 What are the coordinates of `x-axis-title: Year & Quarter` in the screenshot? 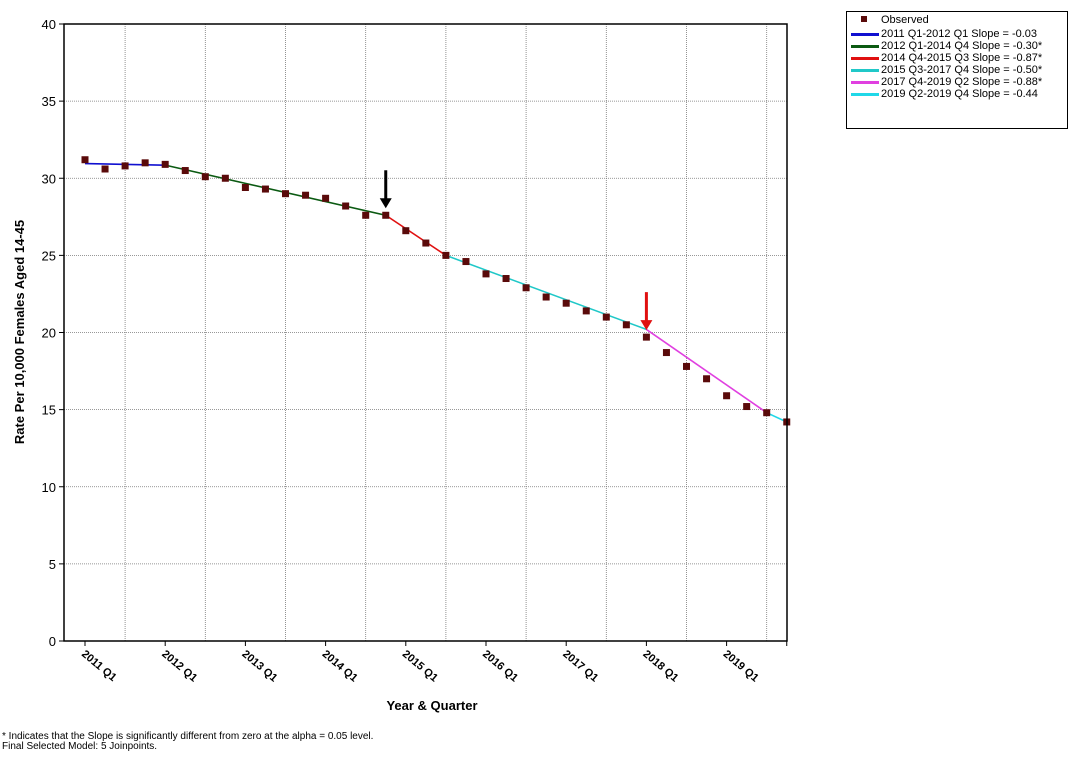 It's located at (431, 705).